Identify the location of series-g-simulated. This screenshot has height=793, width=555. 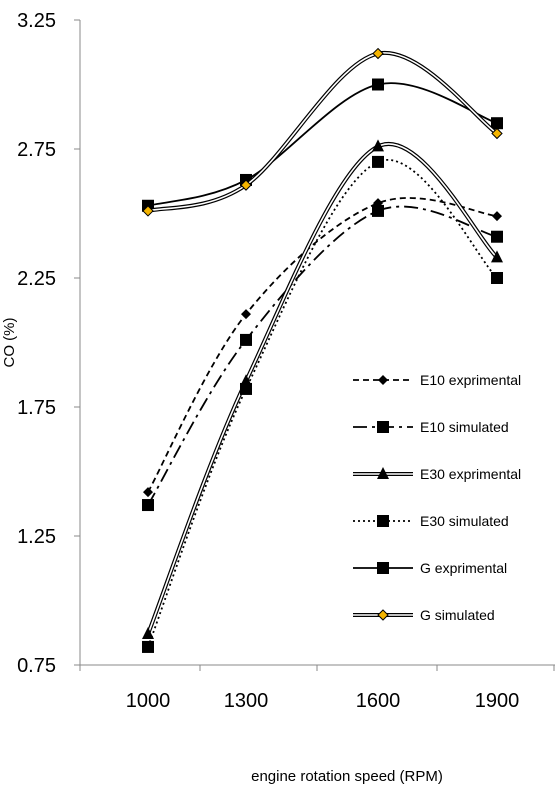
(322, 132).